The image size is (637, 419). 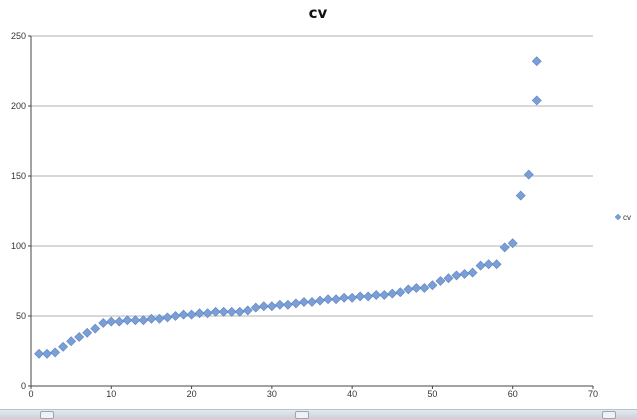 What do you see at coordinates (272, 394) in the screenshot?
I see `x-tick-label: 30` at bounding box center [272, 394].